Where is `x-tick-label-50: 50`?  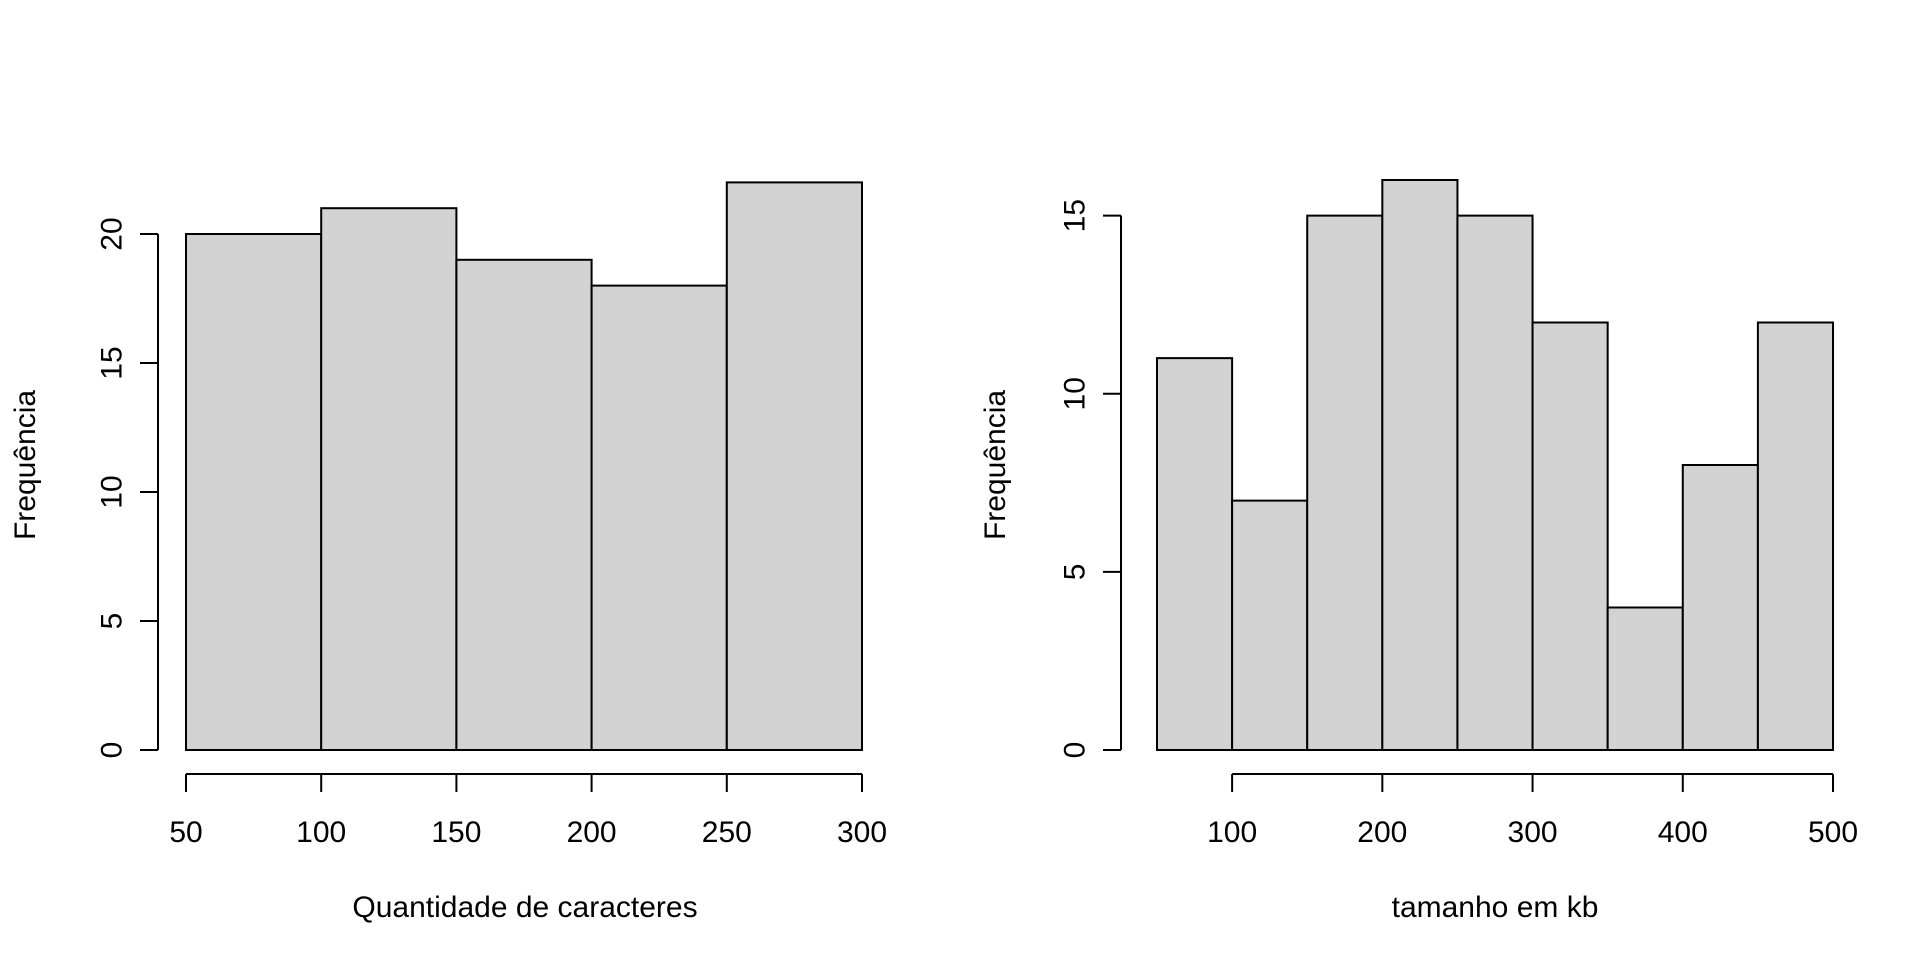 x-tick-label-50: 50 is located at coordinates (185, 832).